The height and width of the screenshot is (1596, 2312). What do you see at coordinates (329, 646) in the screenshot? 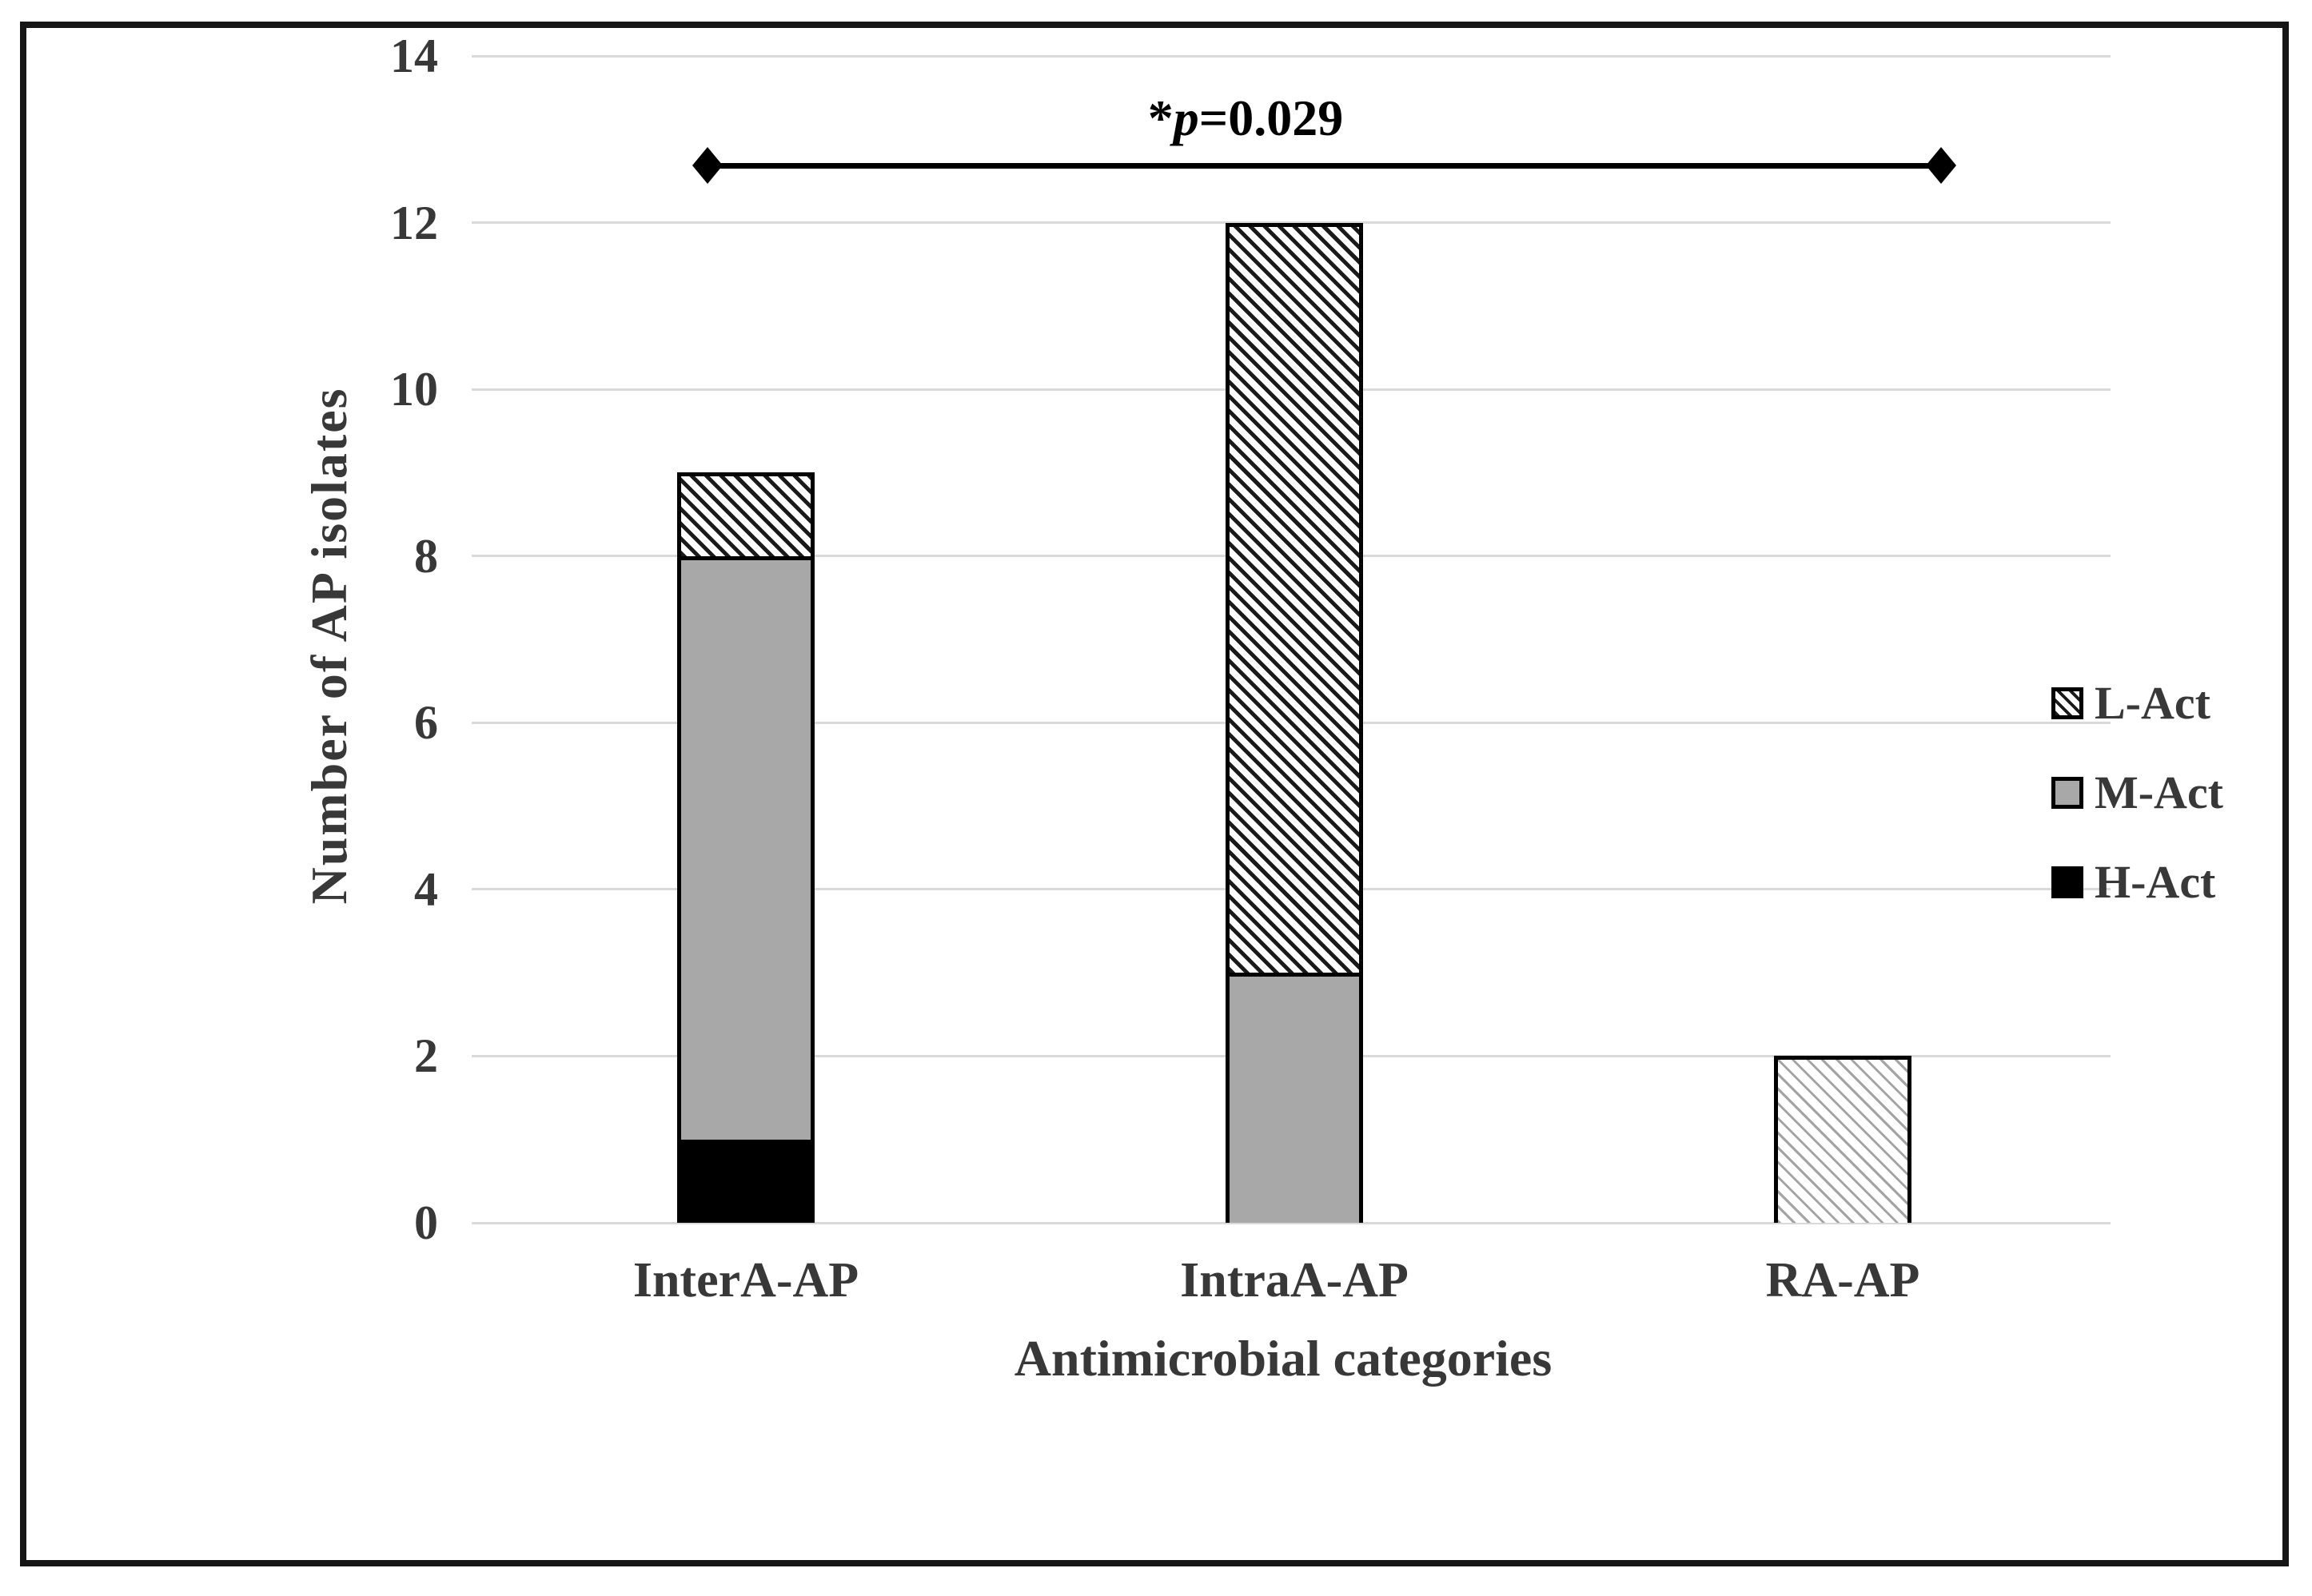
I see `y-axis-title: Number of AP isolates` at bounding box center [329, 646].